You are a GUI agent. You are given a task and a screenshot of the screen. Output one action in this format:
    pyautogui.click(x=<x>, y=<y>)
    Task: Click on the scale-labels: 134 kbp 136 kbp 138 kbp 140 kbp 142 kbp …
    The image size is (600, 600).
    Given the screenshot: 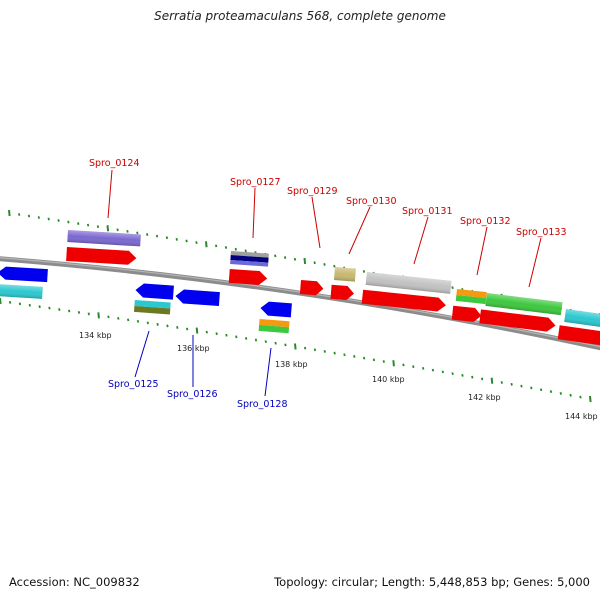 What is the action you would take?
    pyautogui.click(x=338, y=376)
    